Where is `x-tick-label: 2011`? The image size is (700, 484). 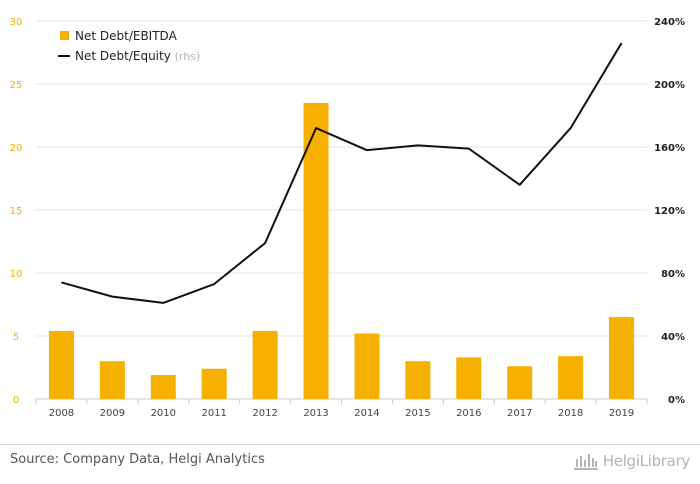
x-tick-label: 2011 is located at coordinates (213, 413).